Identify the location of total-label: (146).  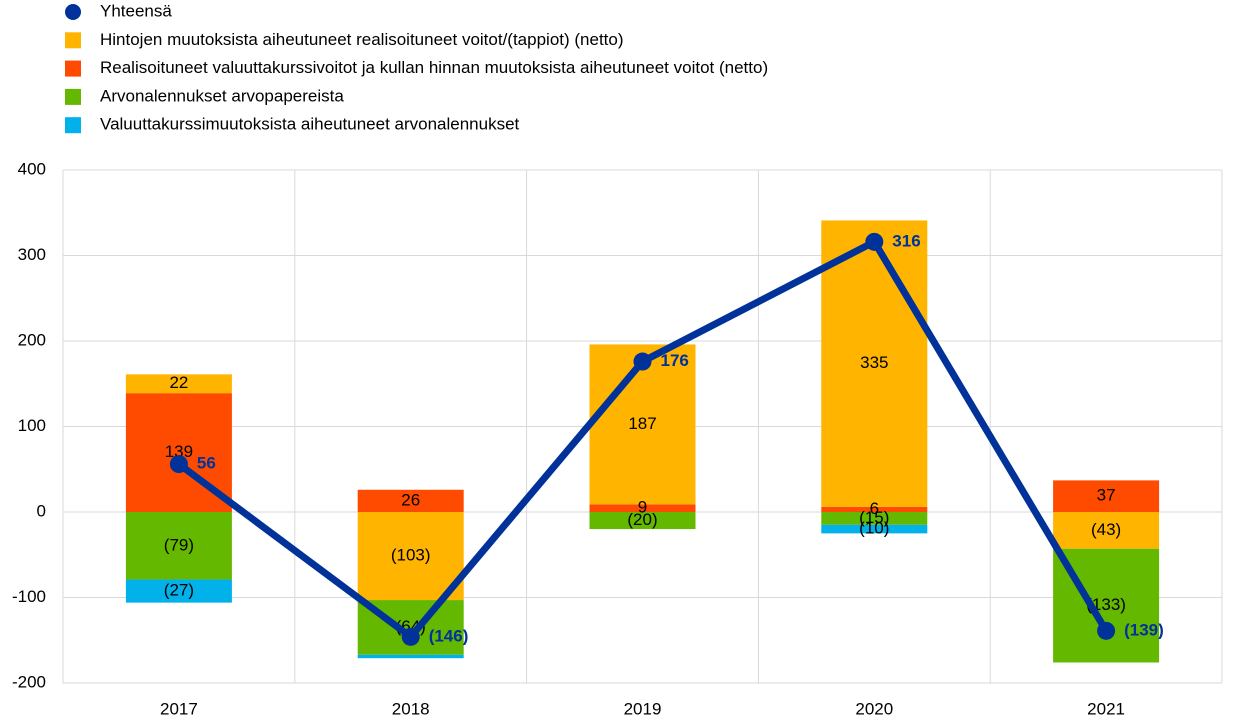
(449, 635).